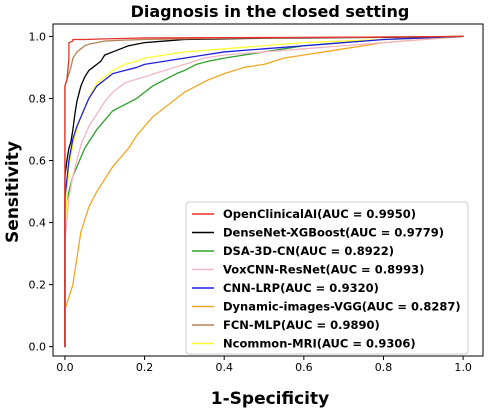 The image size is (490, 409). I want to click on legend-label: OpenClinicalAI(AUC = 0.9950), so click(319, 214).